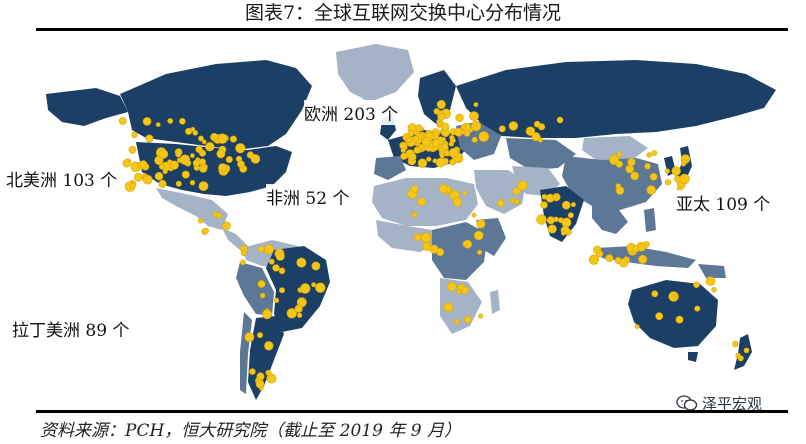  Describe the element at coordinates (693, 357) in the screenshot. I see `country-tasmania` at that location.